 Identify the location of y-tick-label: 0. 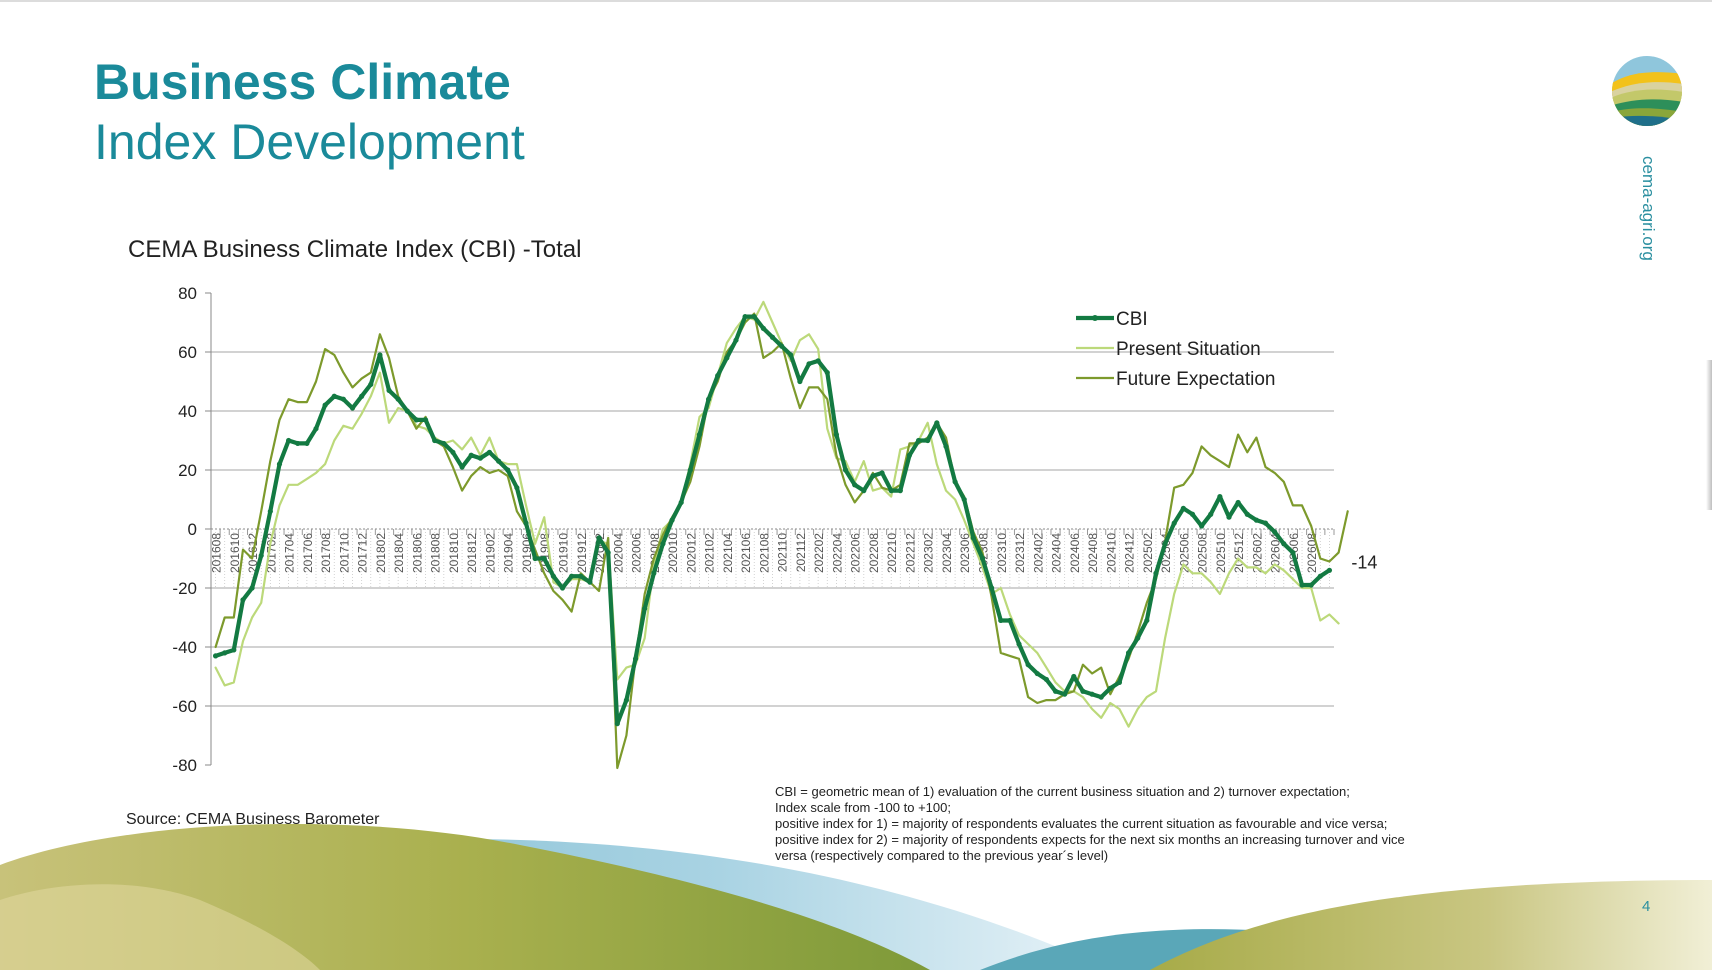
(192, 529).